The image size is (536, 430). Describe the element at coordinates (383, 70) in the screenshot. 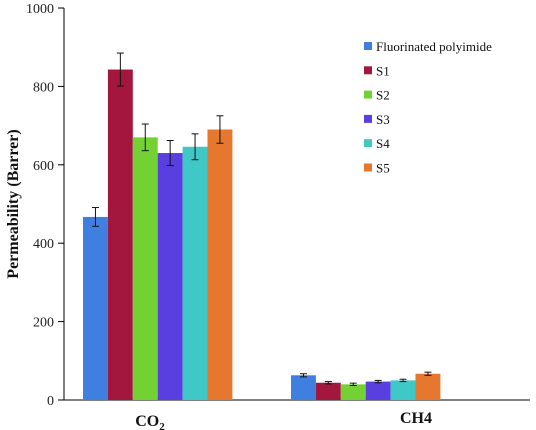

I see `legend-label: S1` at that location.